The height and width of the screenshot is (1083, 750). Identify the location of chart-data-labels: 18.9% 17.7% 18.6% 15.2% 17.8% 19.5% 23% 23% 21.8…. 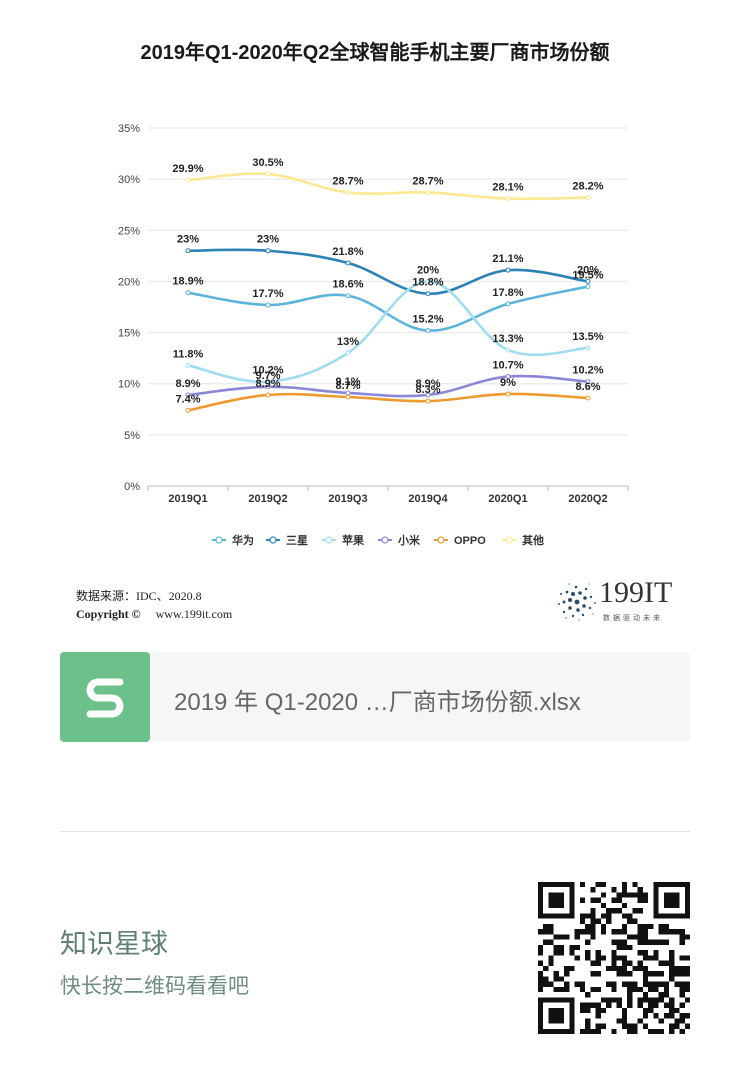
(387, 281).